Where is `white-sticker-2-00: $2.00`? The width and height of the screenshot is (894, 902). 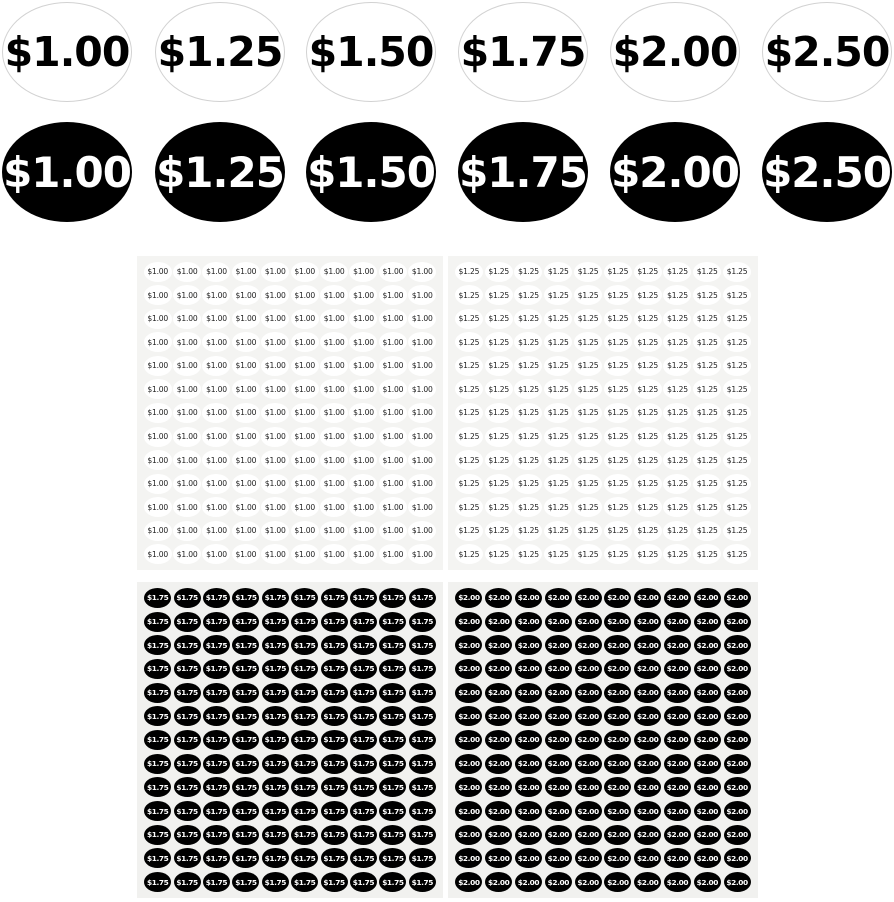
white-sticker-2-00: $2.00 is located at coordinates (675, 52).